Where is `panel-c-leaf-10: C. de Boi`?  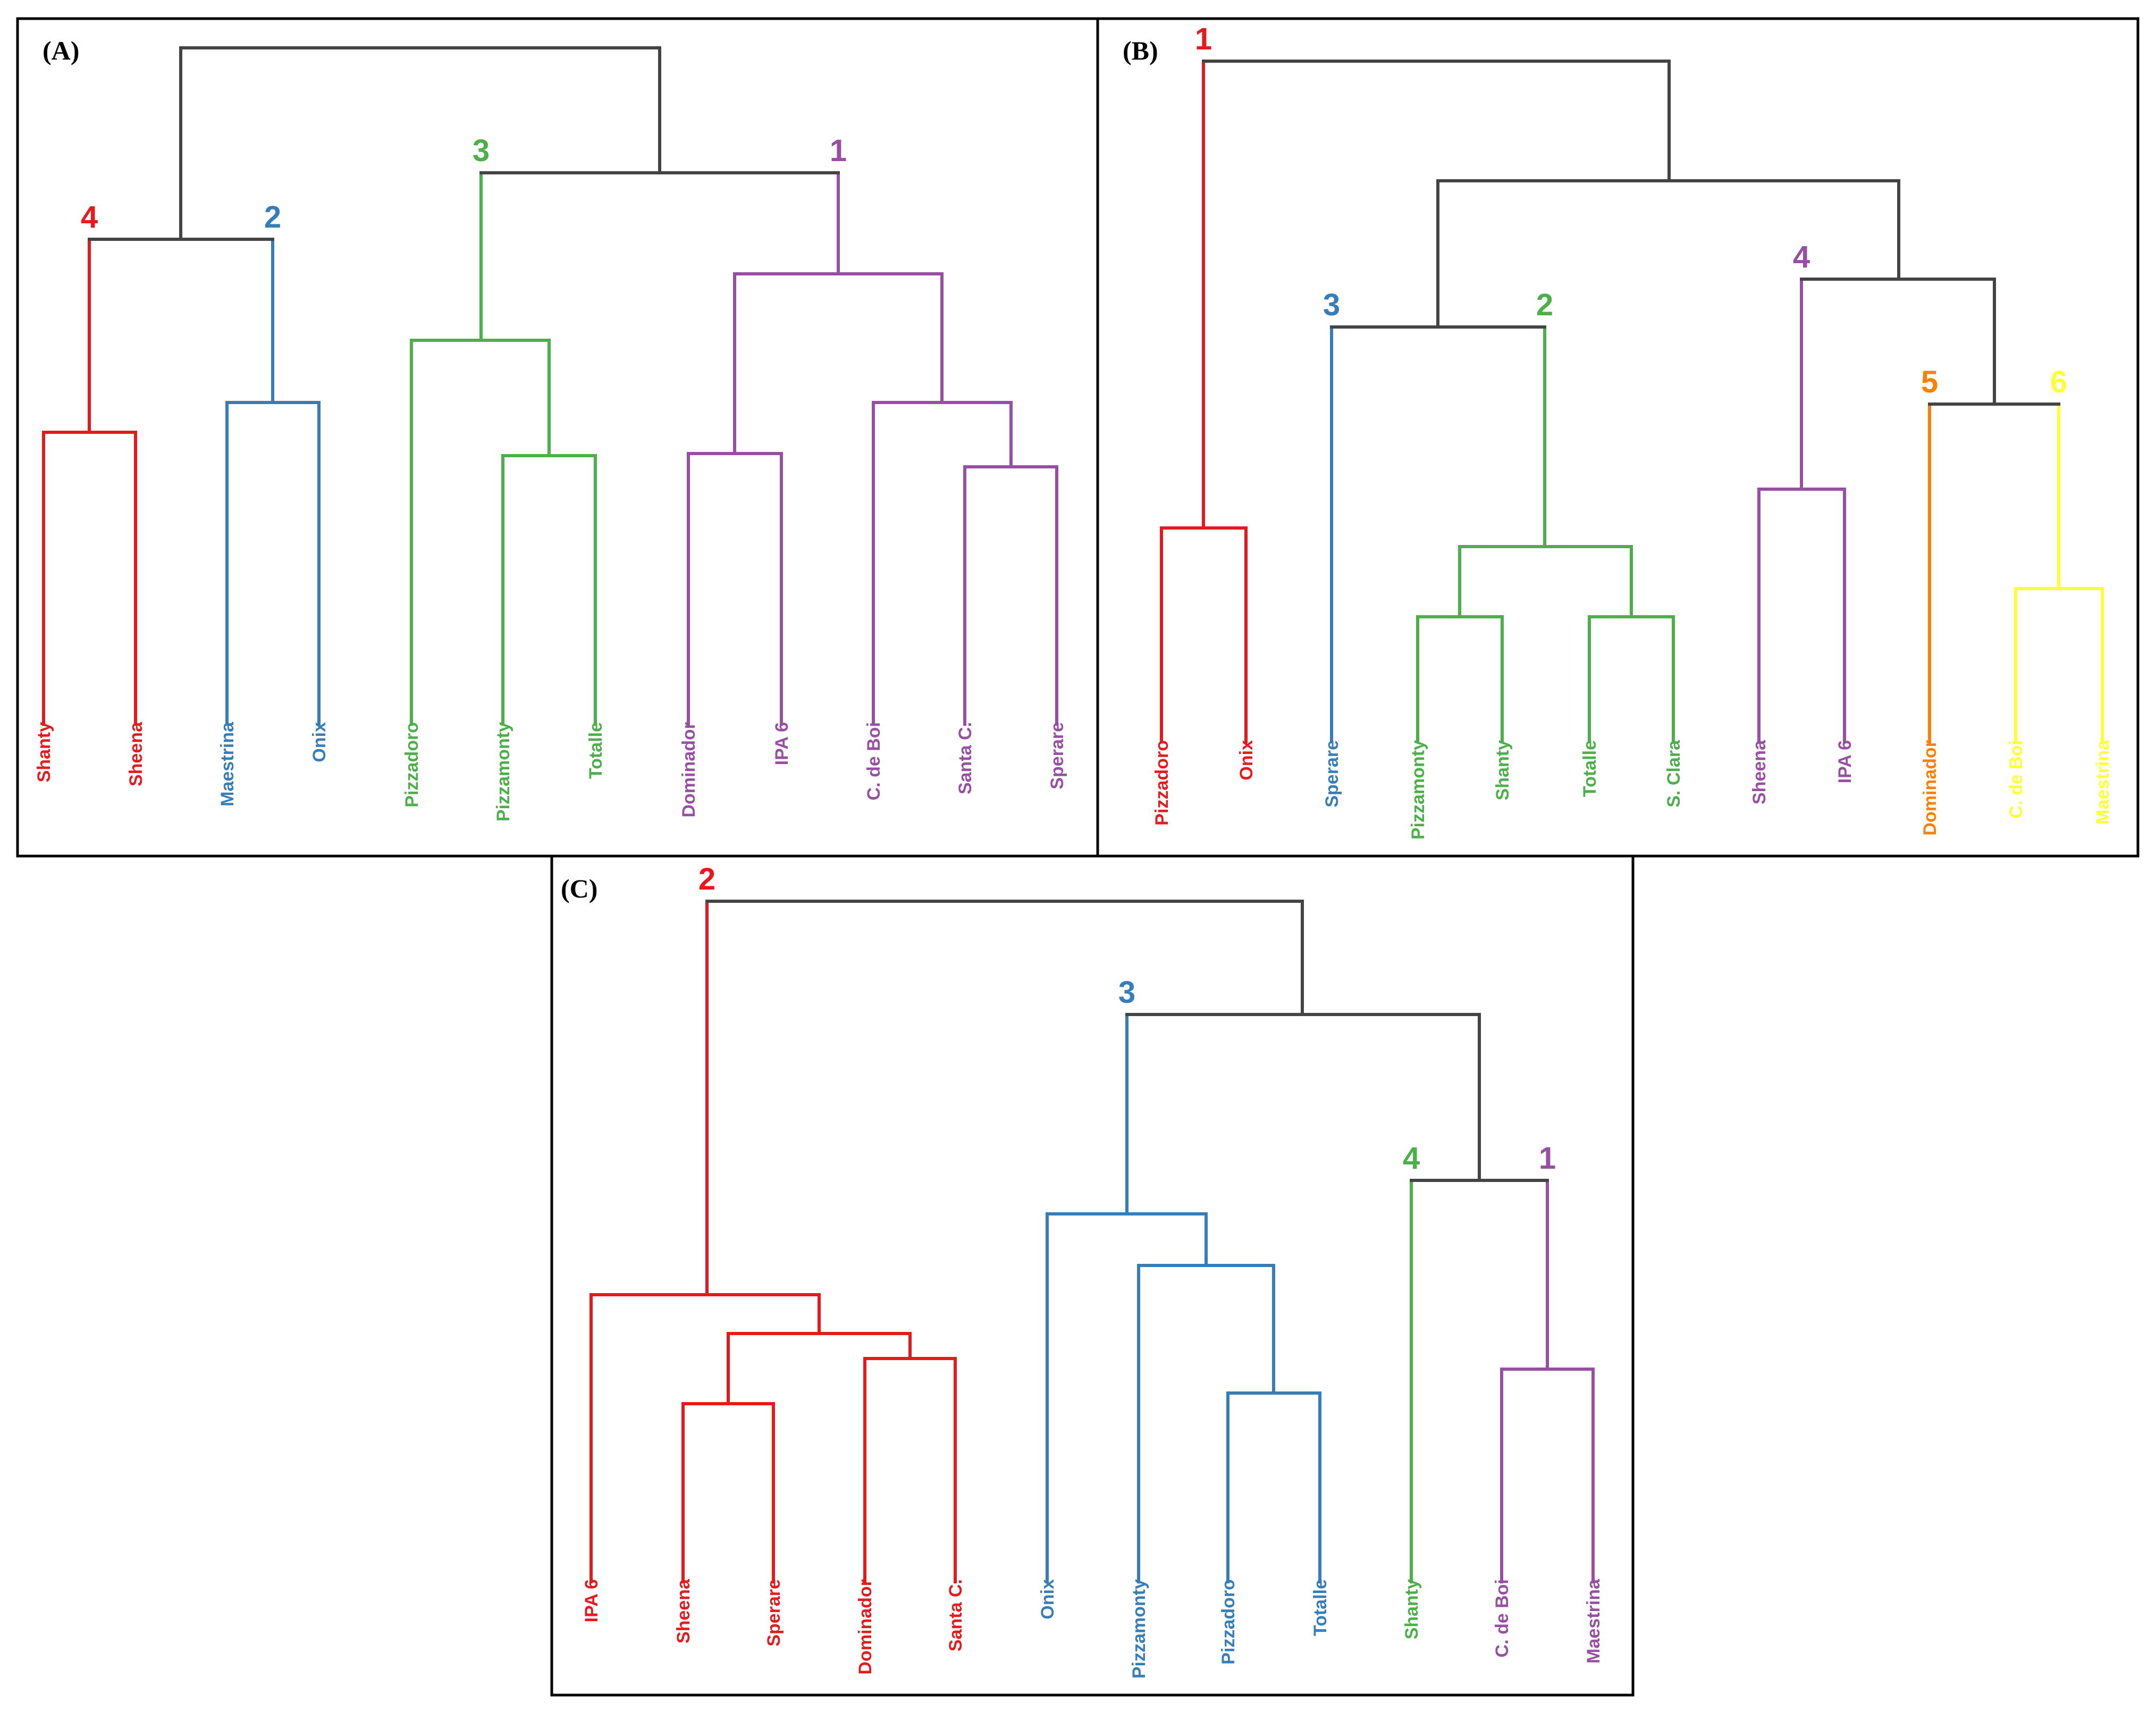 panel-c-leaf-10: C. de Boi is located at coordinates (1502, 1618).